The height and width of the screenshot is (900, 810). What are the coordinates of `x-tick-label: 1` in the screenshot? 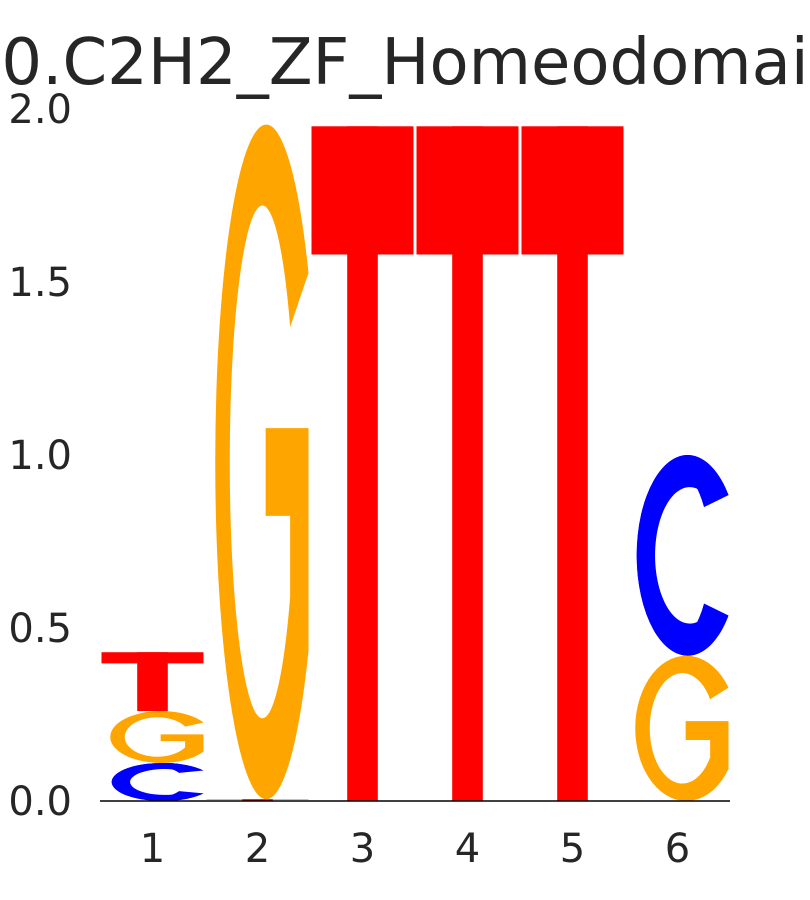 It's located at (152, 849).